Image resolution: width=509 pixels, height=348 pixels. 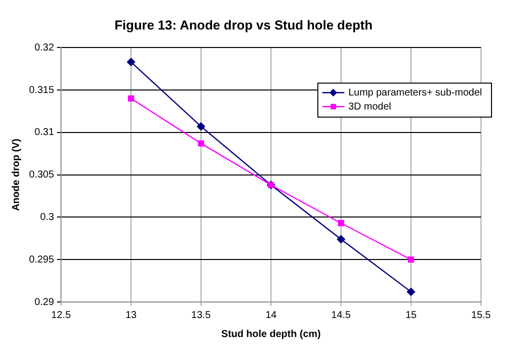 I want to click on x-tick-label: 12.5, so click(x=61, y=315).